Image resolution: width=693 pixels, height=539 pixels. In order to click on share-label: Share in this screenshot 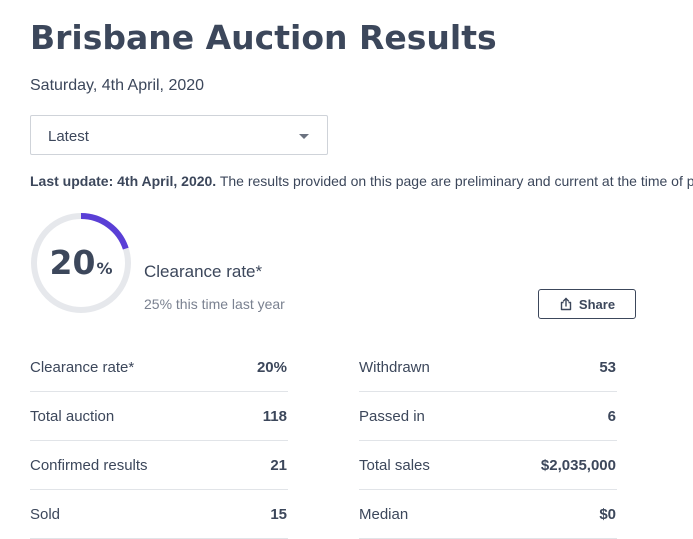, I will do `click(597, 304)`.